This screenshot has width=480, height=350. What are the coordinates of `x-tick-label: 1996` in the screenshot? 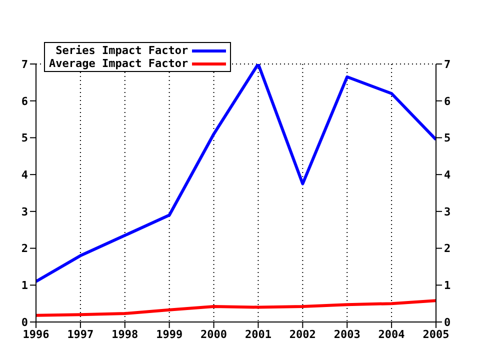 It's located at (36, 334).